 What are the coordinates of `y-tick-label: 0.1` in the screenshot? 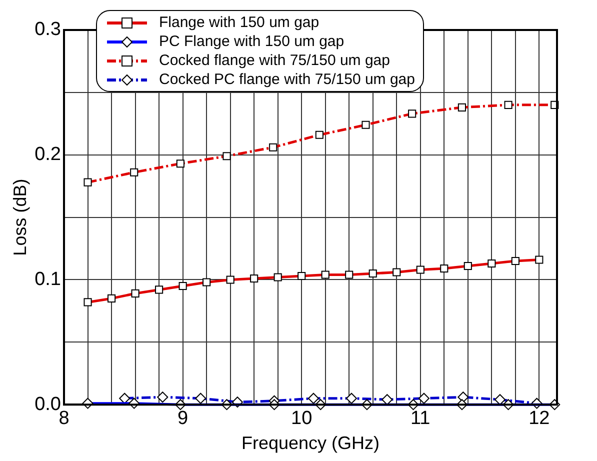 It's located at (48, 279).